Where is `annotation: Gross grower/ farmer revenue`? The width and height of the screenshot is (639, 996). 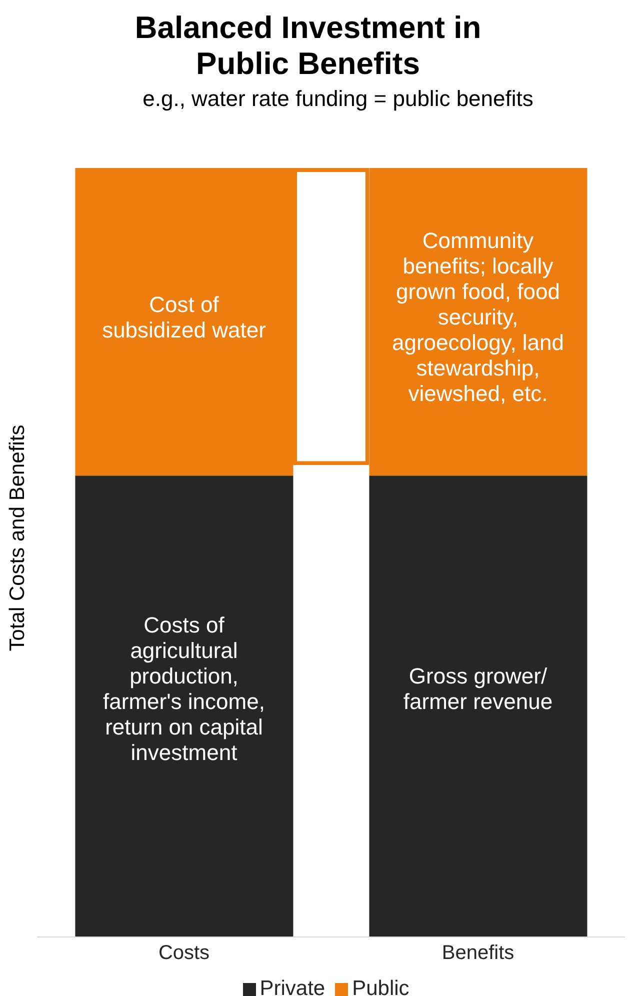
annotation: Gross grower/ farmer revenue is located at coordinates (478, 688).